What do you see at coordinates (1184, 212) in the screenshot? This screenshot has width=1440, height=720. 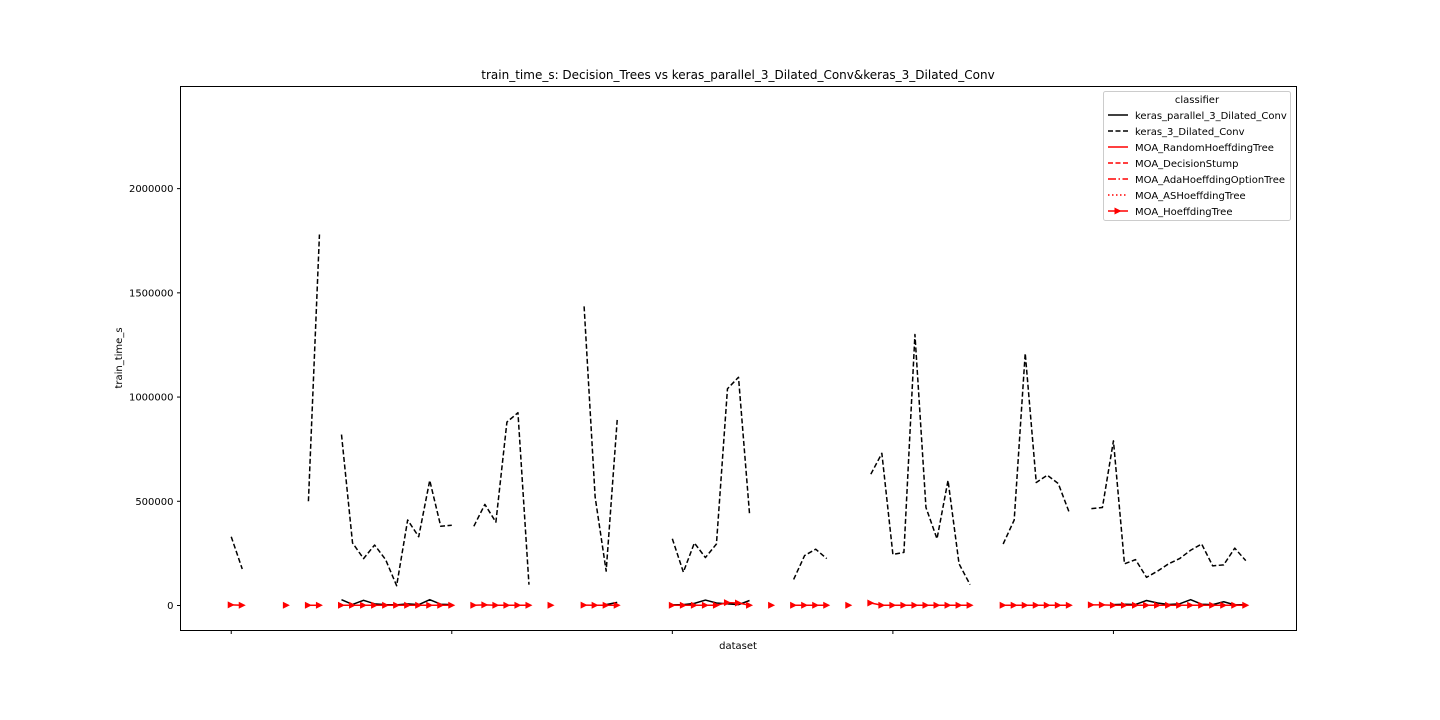 I see `legend-label-hoeffding: MOA_HoeffdingTree` at bounding box center [1184, 212].